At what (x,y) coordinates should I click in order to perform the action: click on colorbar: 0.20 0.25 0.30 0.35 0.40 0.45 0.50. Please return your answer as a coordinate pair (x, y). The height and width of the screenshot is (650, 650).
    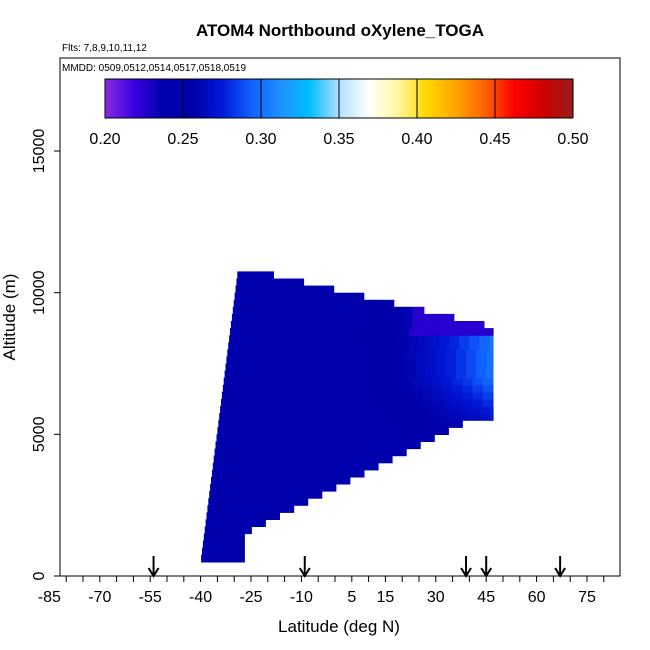
    Looking at the image, I should click on (339, 113).